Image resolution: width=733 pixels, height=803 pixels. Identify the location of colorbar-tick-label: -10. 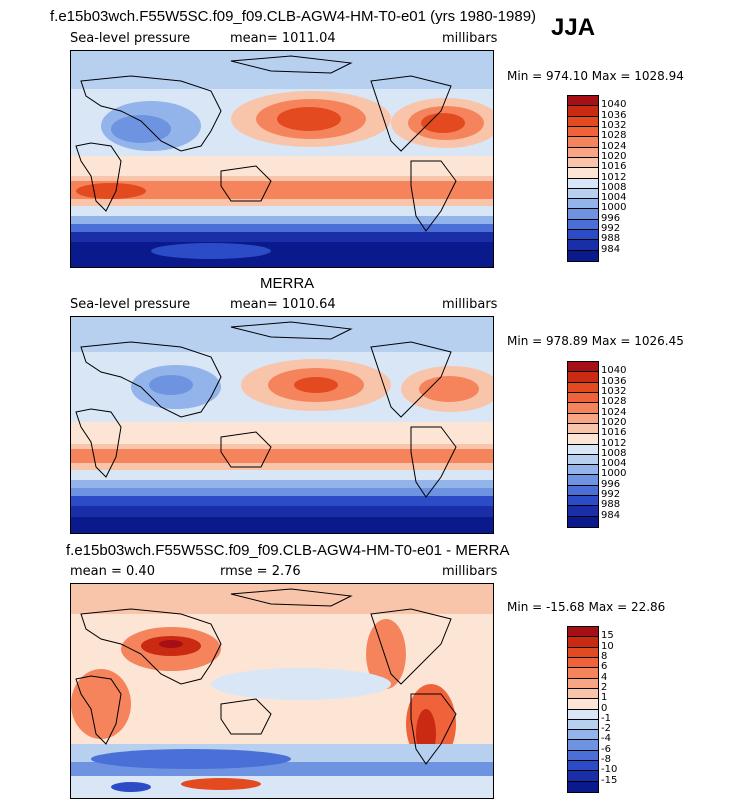
(609, 770).